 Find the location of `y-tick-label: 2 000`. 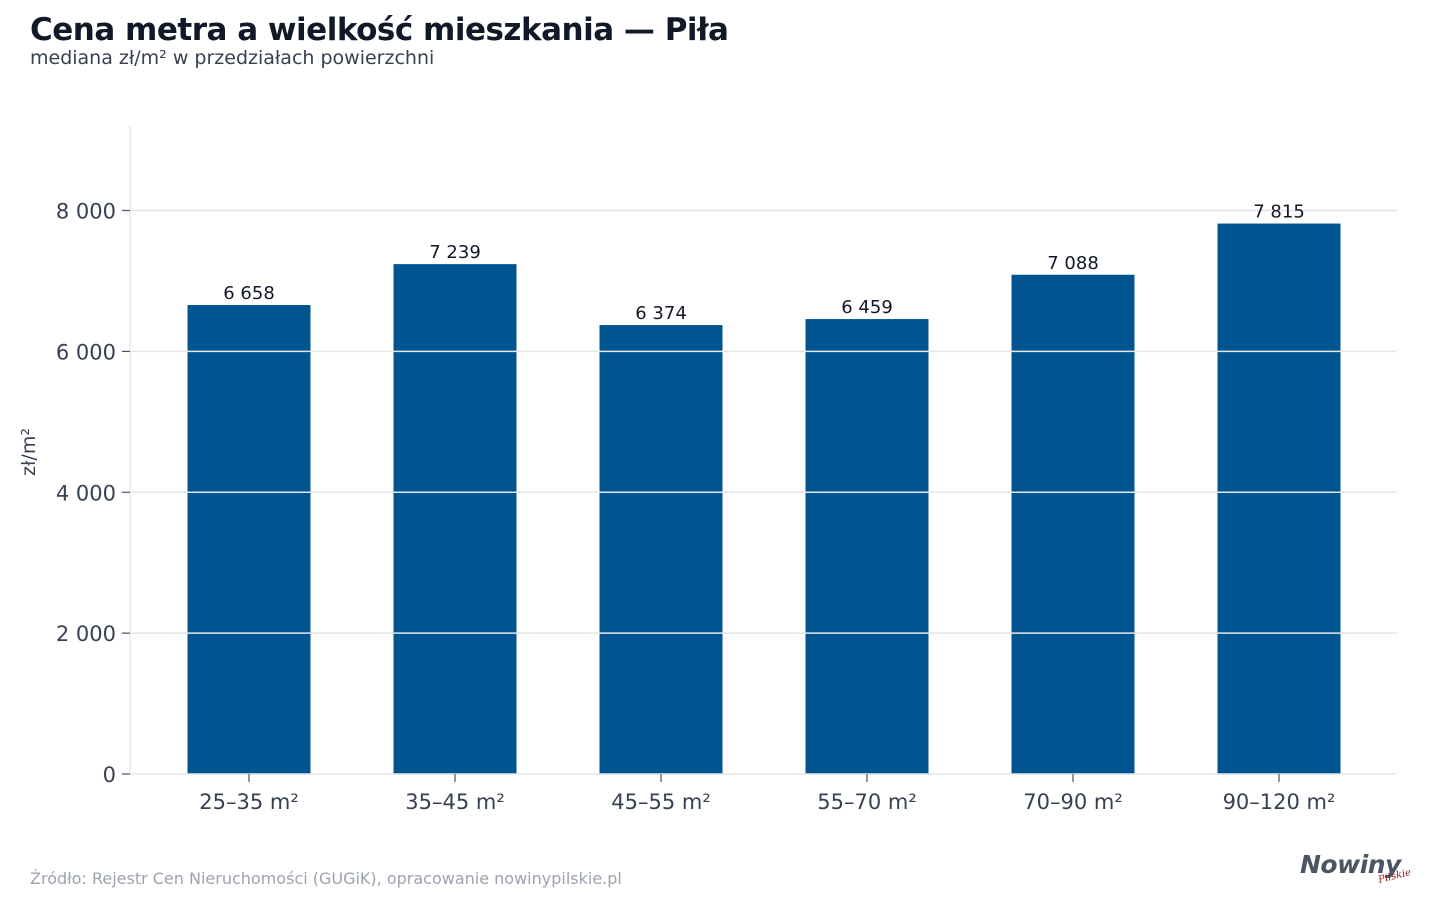

y-tick-label: 2 000 is located at coordinates (86, 634).